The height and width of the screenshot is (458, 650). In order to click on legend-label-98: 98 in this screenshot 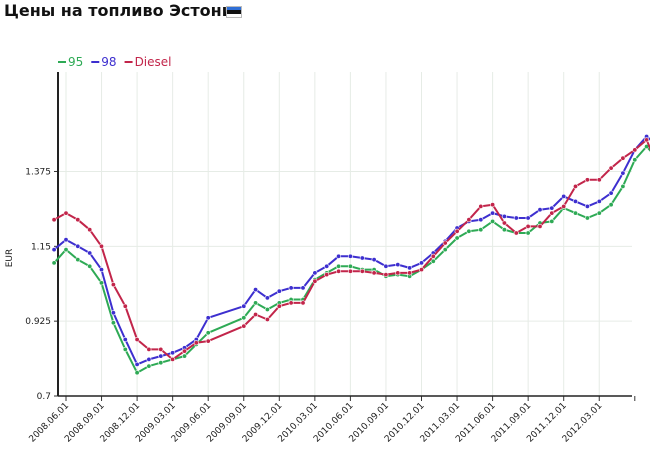, I will do `click(108, 62)`.